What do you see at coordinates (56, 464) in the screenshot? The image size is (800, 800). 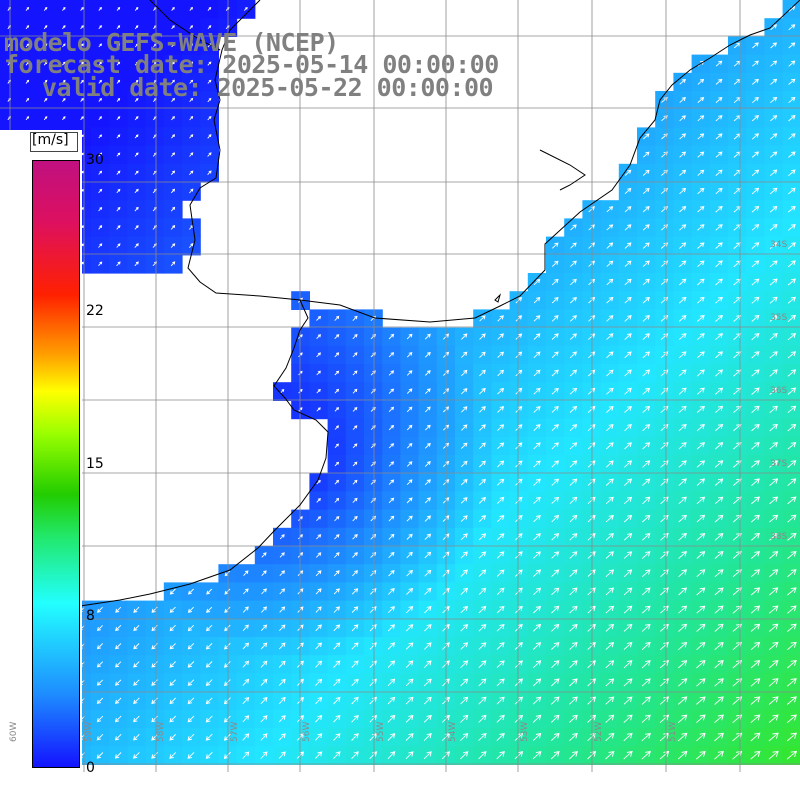 I see `colorbar-gradient` at bounding box center [56, 464].